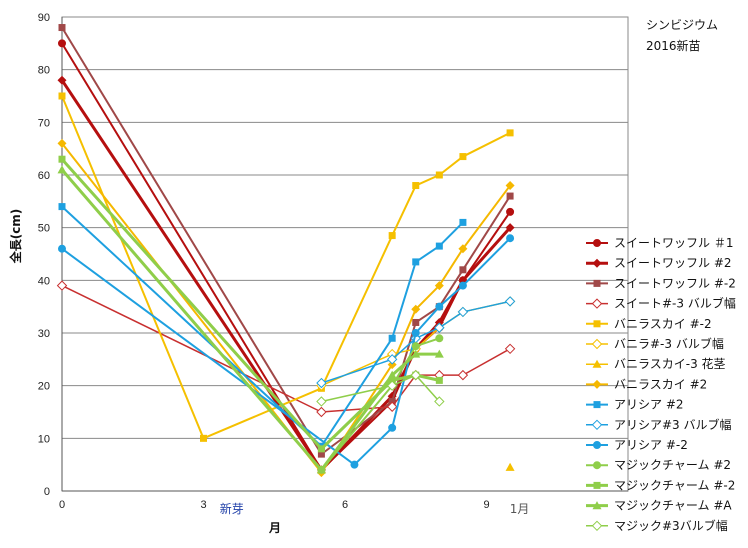  What do you see at coordinates (669, 343) in the screenshot?
I see `legend-label-6: バニラ#-3 バルブ幅` at bounding box center [669, 343].